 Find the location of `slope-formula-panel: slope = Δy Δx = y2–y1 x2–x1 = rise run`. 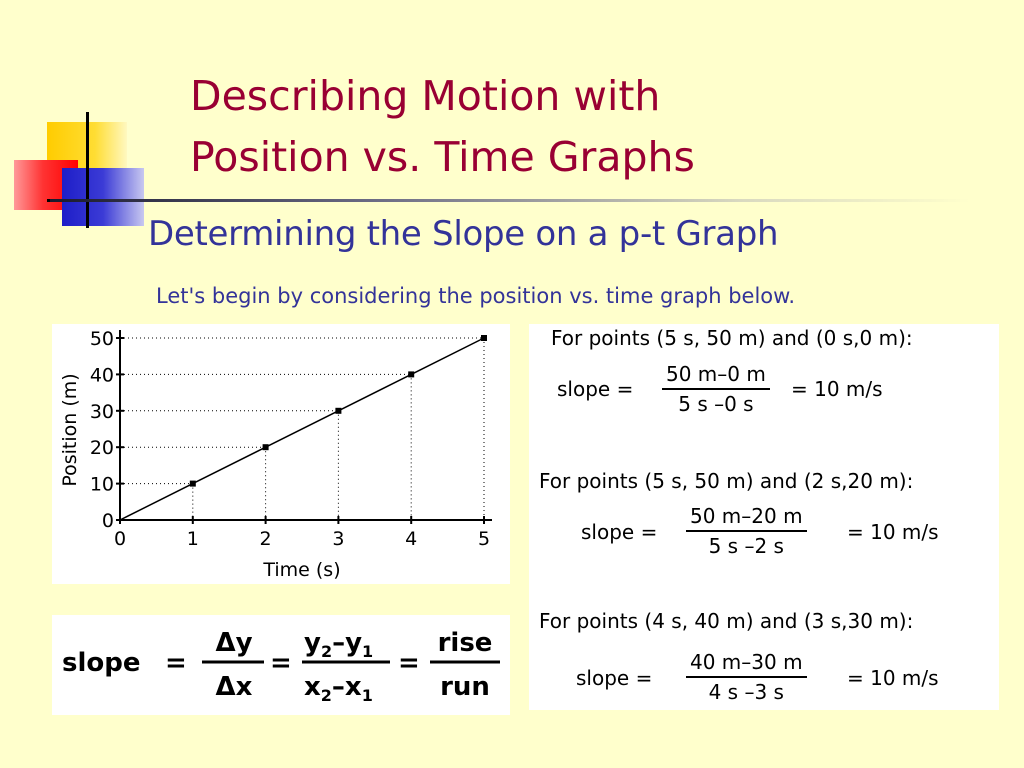

slope-formula-panel: slope = Δy Δx = y2–y1 x2–x1 = rise run is located at coordinates (281, 665).